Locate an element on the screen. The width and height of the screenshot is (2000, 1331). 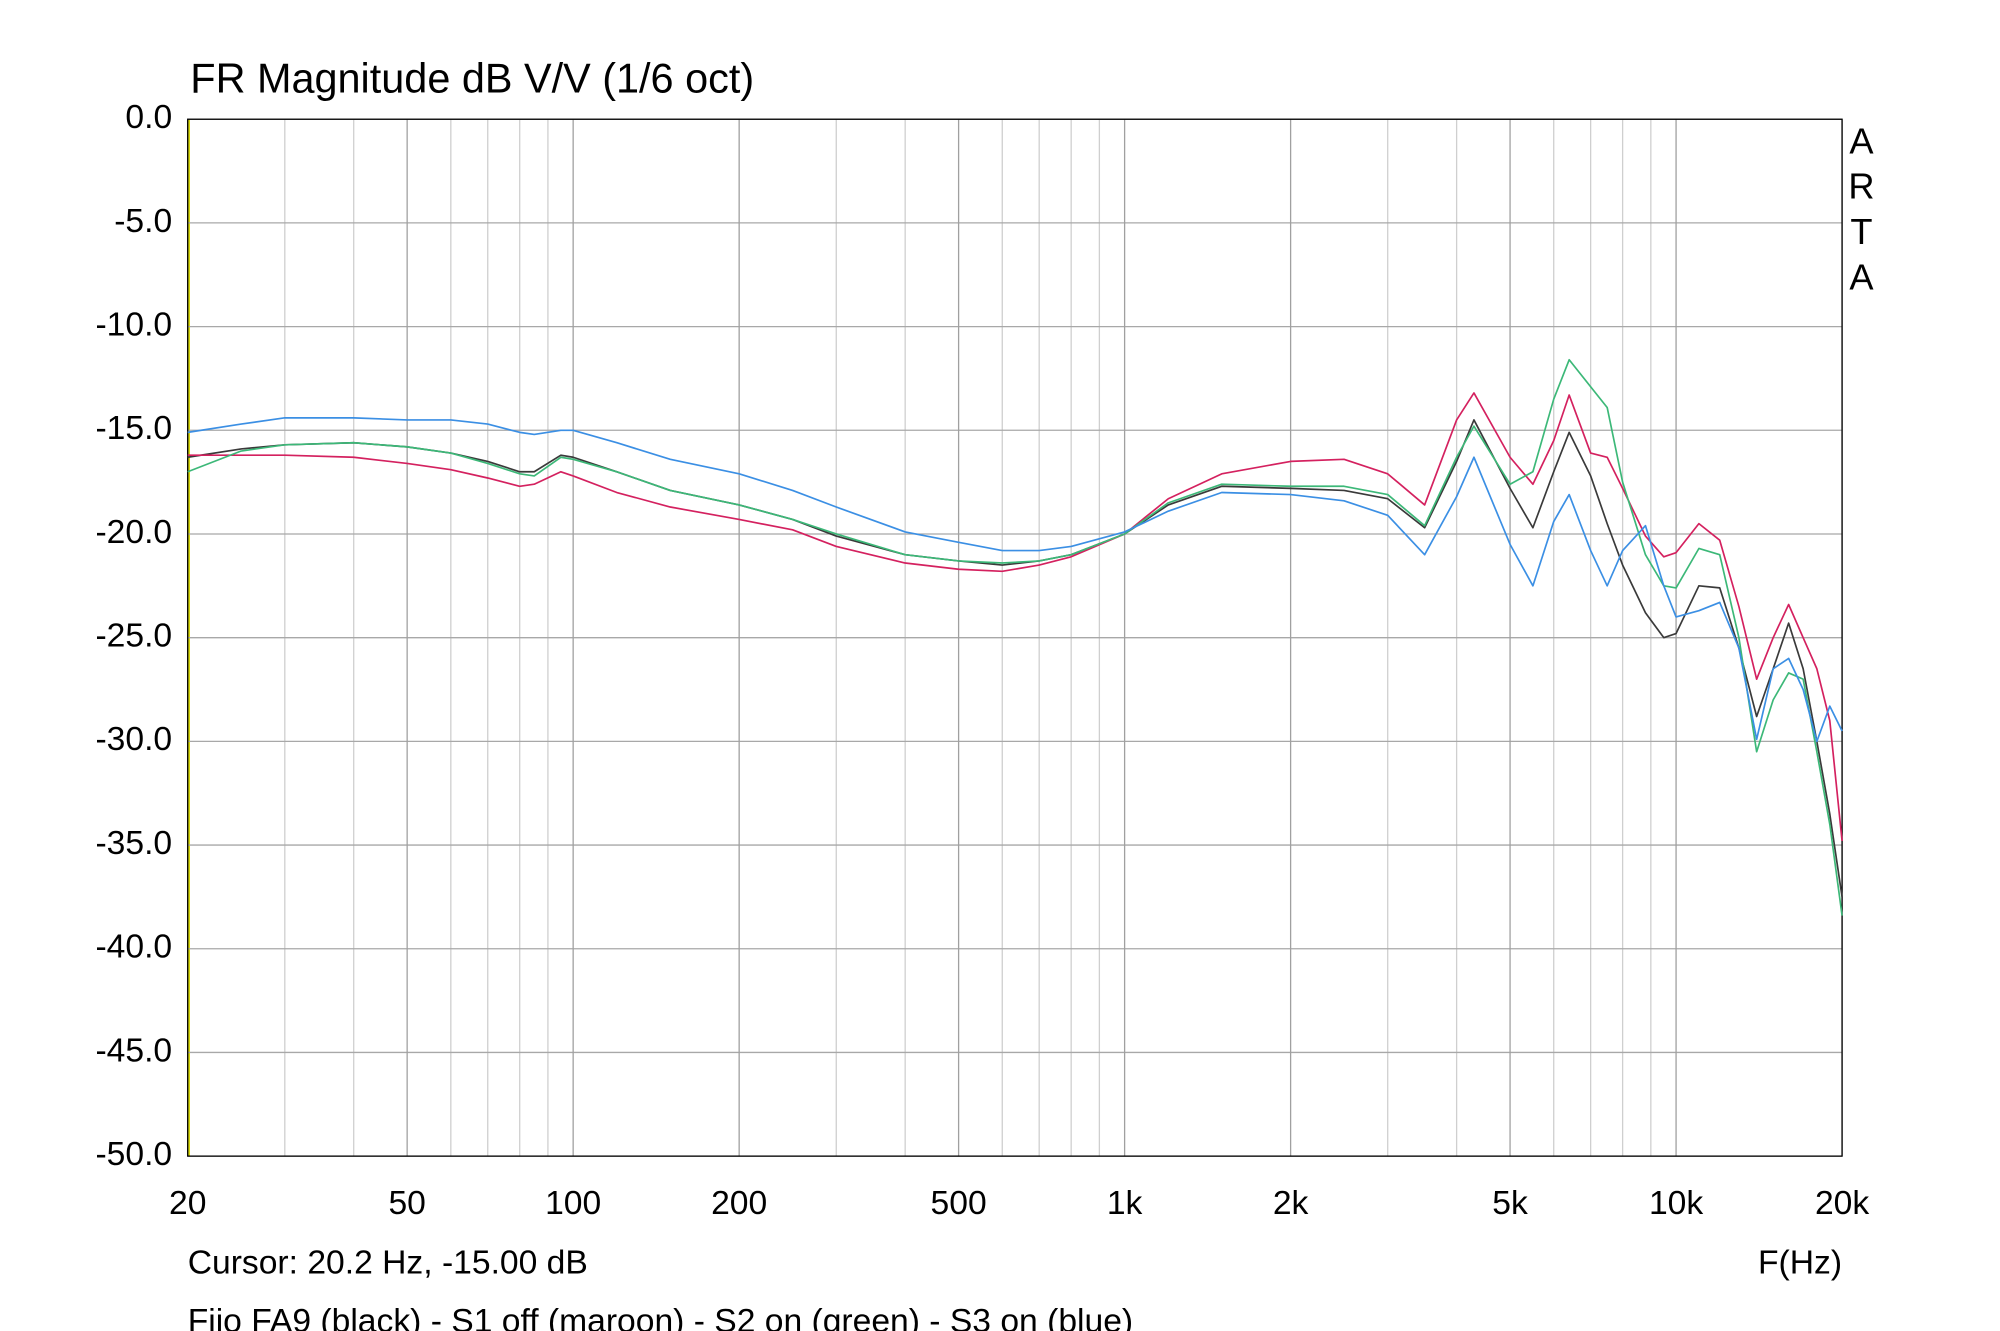
y-tick-label: -50.0 is located at coordinates (133, 1154).